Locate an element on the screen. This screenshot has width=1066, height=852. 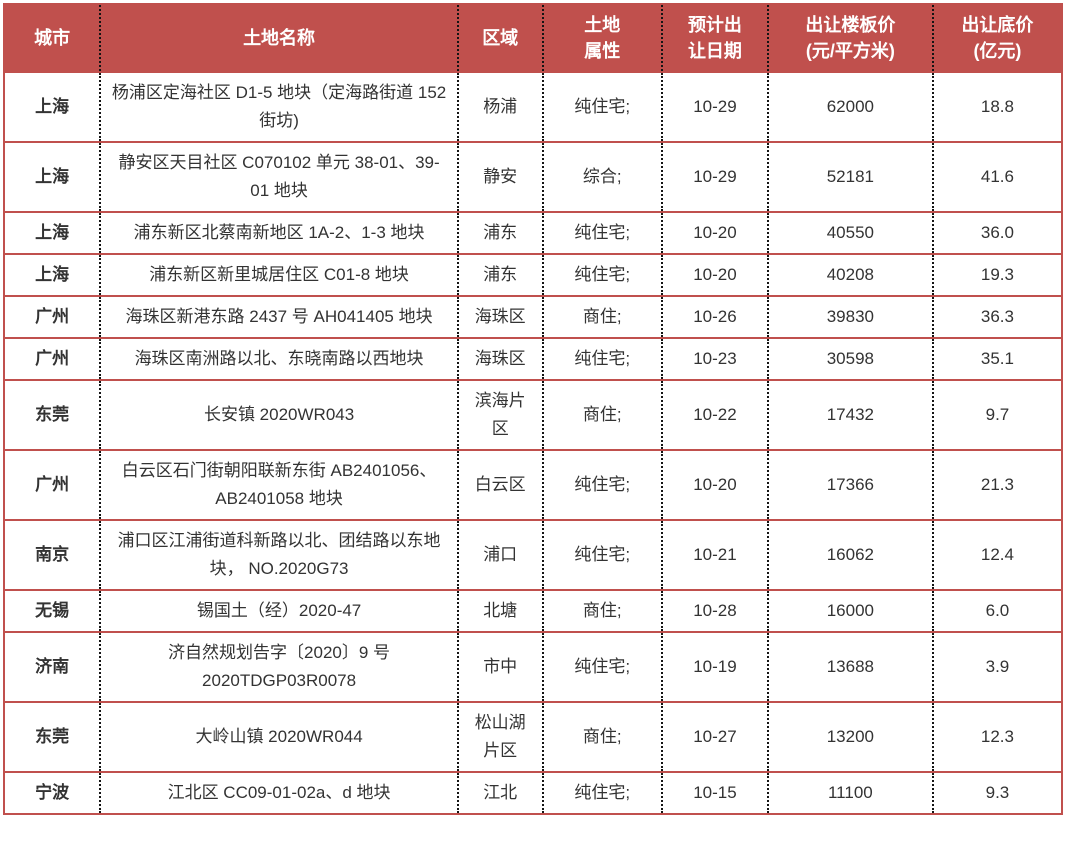
cell-floor_price: 52181 is located at coordinates (849, 176).